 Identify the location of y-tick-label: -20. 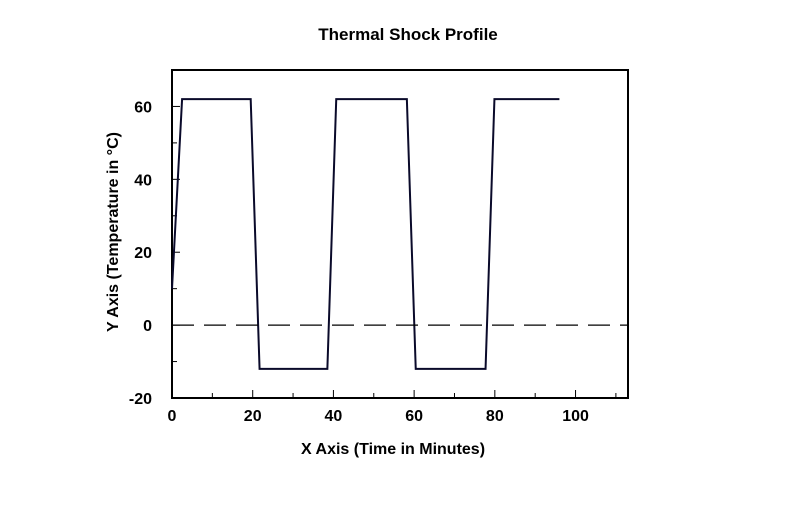
(140, 399).